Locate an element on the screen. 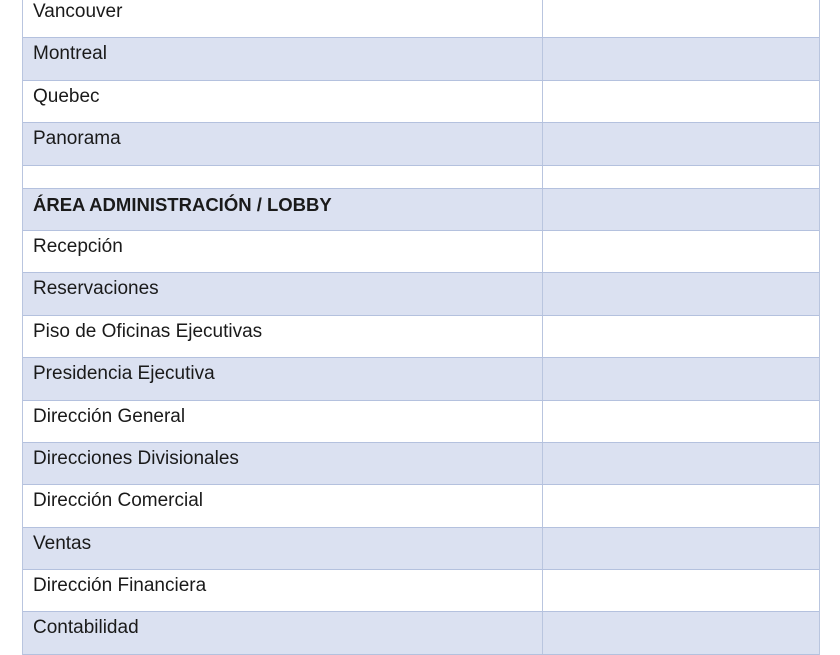 The height and width of the screenshot is (655, 840). area-name-cell is located at coordinates (283, 176).